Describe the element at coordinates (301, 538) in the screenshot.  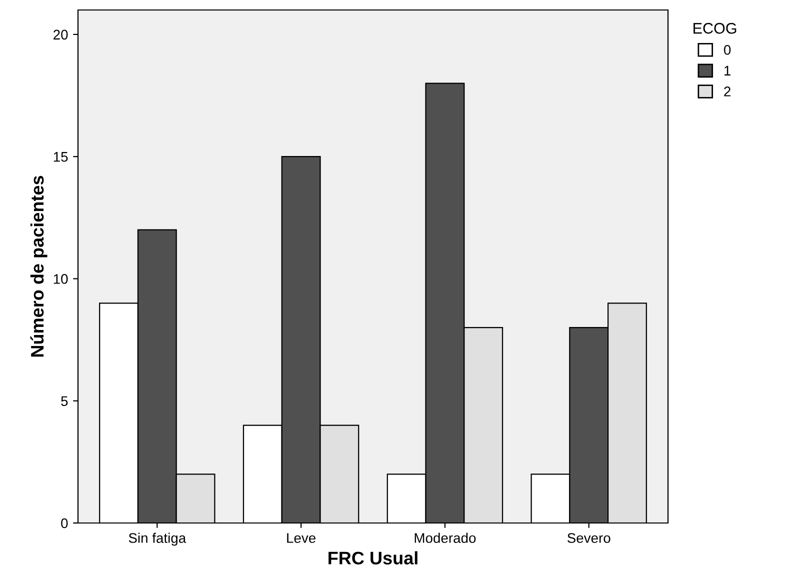
I see `x-tick-label: Leve` at that location.